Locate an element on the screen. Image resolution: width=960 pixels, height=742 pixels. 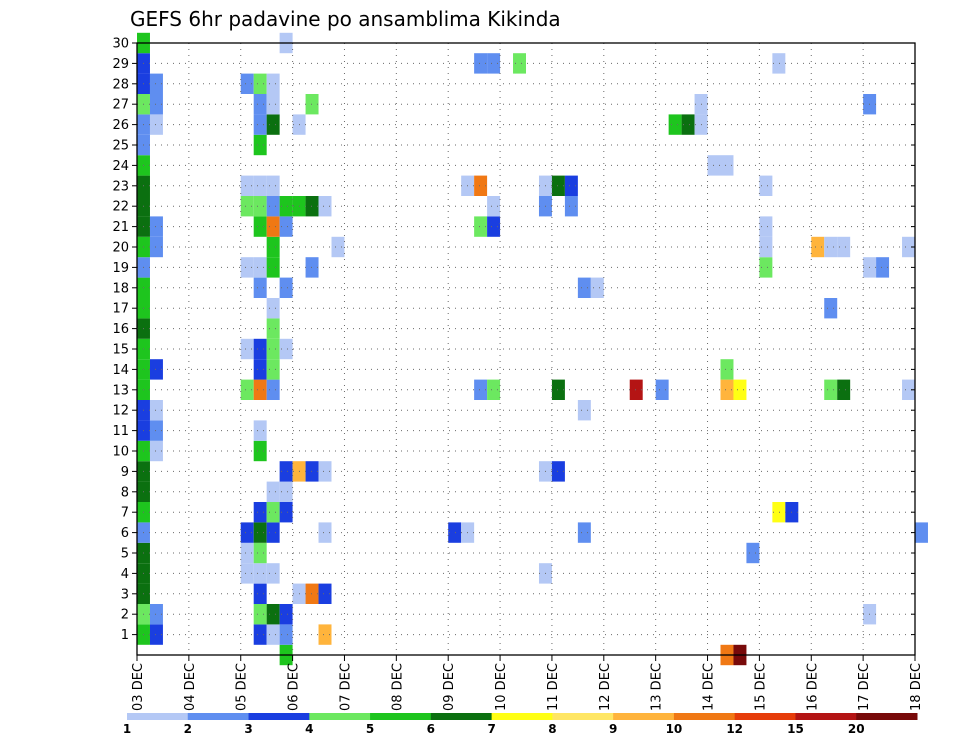
colorbar-label: 5 is located at coordinates (370, 729).